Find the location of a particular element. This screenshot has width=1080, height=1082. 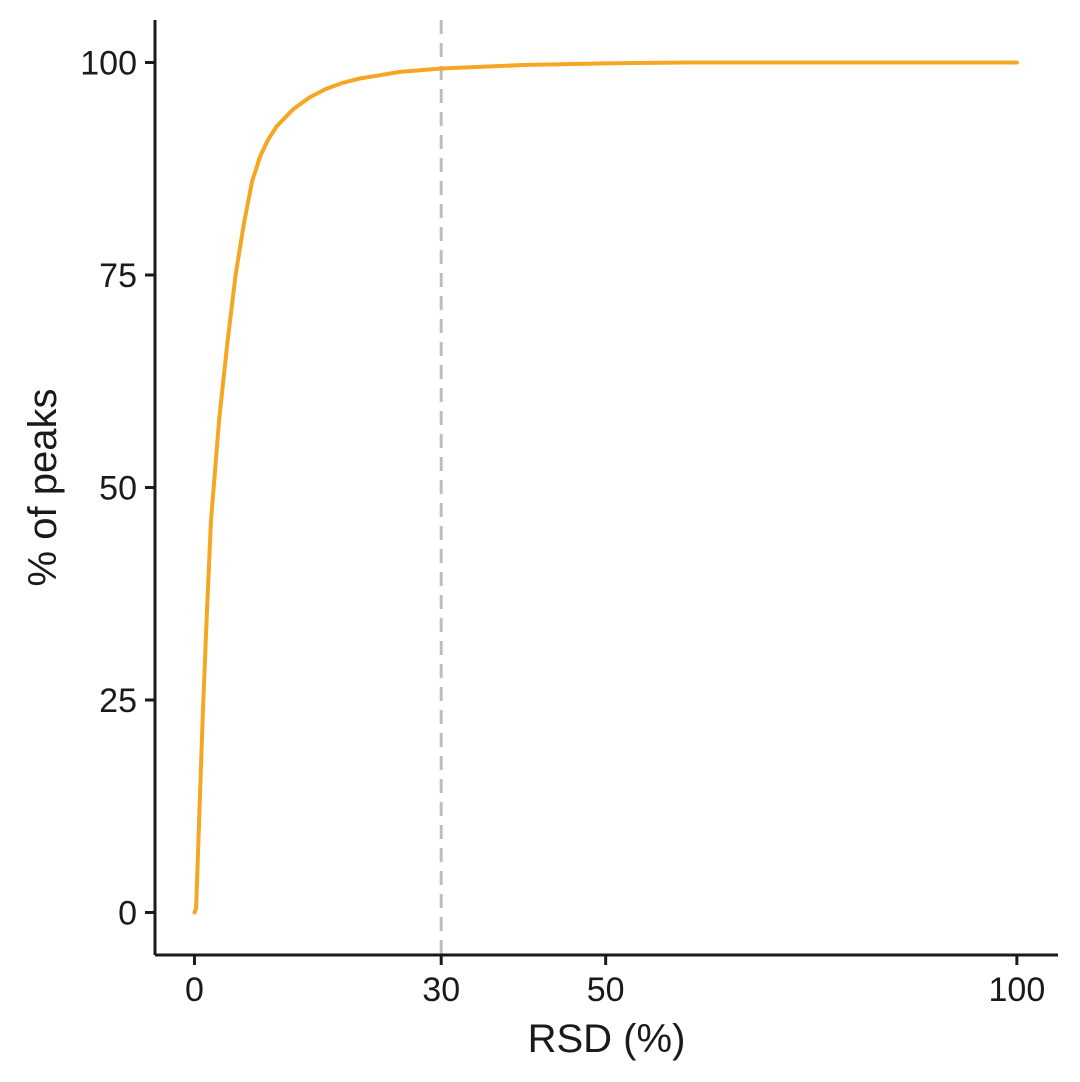

y-tick-label: 0 is located at coordinates (127, 914).